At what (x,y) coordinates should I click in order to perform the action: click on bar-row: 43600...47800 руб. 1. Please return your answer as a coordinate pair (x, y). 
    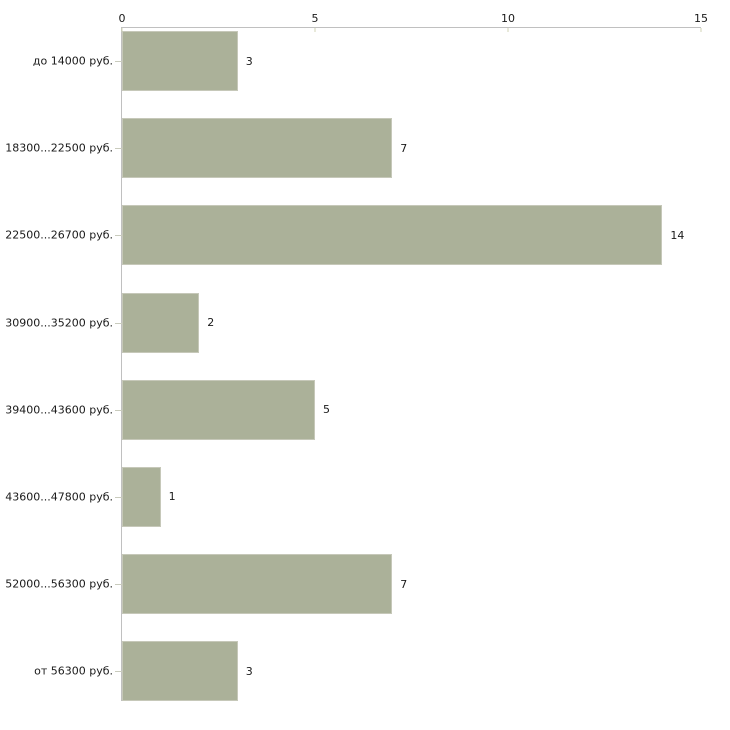
    Looking at the image, I should click on (353, 496).